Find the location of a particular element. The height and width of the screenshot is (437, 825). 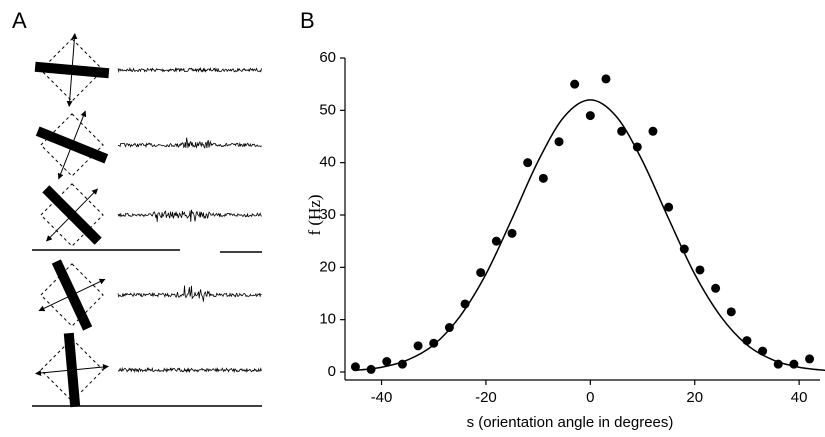

x-tick-label: 20 is located at coordinates (694, 397).